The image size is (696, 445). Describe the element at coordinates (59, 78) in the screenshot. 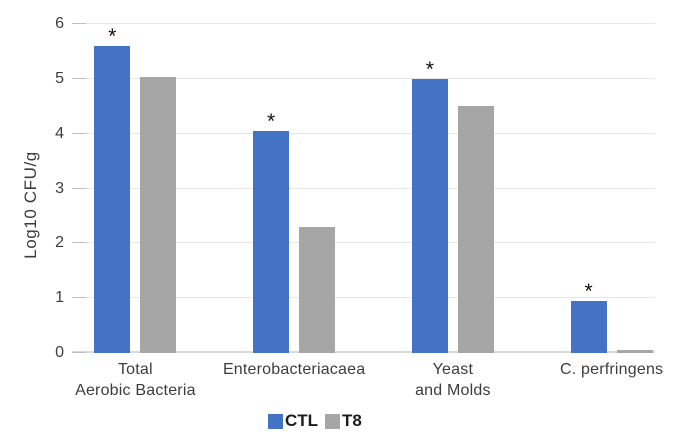

I see `y-tick-label: 5` at that location.